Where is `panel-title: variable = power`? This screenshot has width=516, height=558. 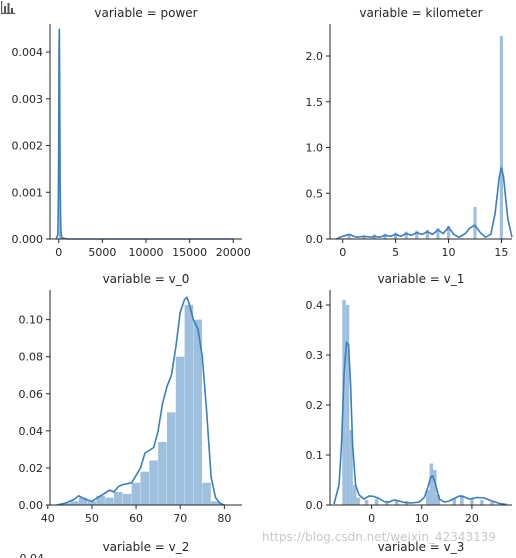
panel-title: variable = power is located at coordinates (145, 13).